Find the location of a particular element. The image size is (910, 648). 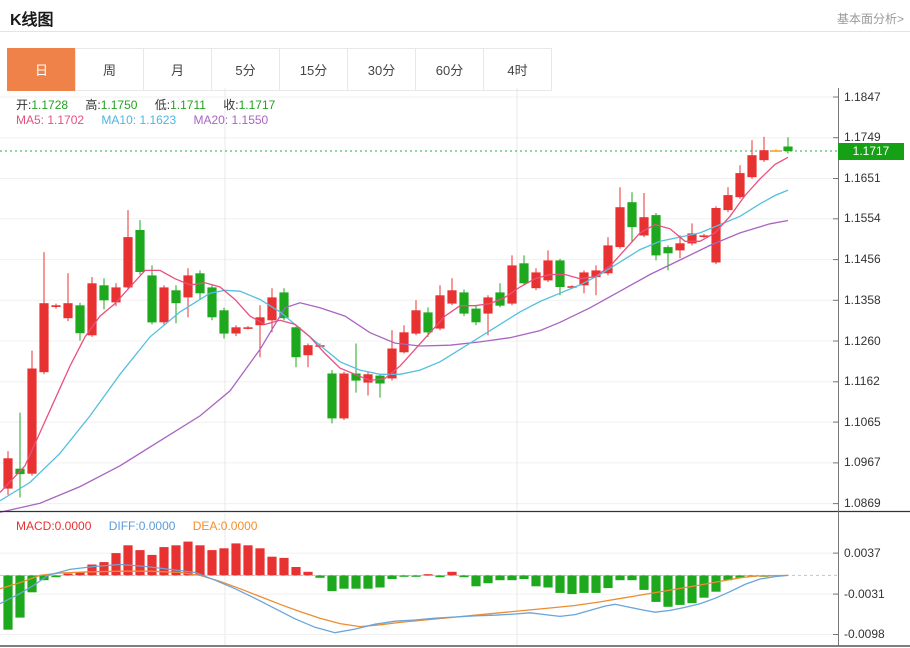

tab-周: 周 is located at coordinates (109, 69).